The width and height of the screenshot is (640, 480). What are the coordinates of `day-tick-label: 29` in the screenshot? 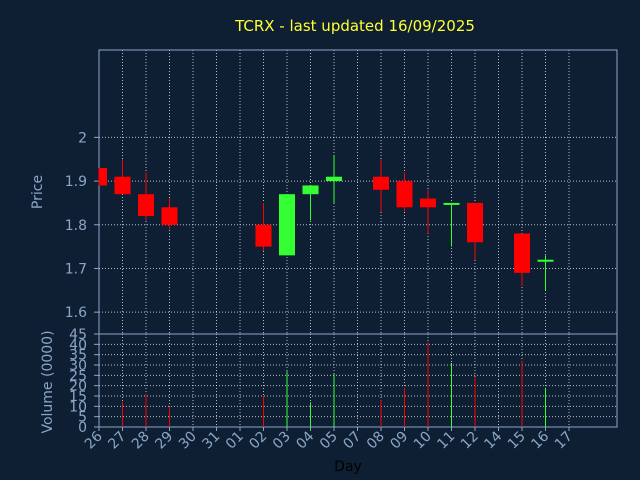 It's located at (164, 441).